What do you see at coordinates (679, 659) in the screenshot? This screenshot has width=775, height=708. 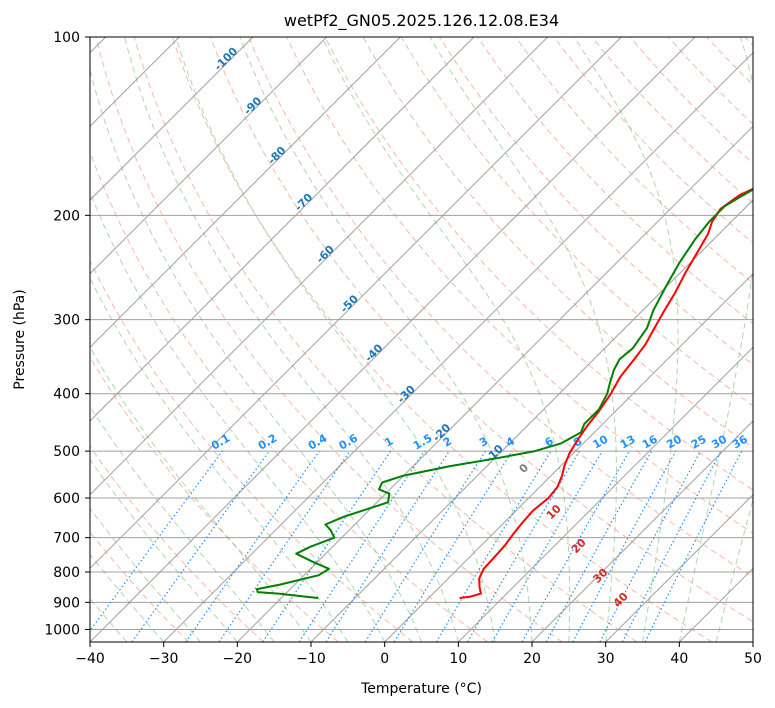 I see `x-tick-label: 40` at bounding box center [679, 659].